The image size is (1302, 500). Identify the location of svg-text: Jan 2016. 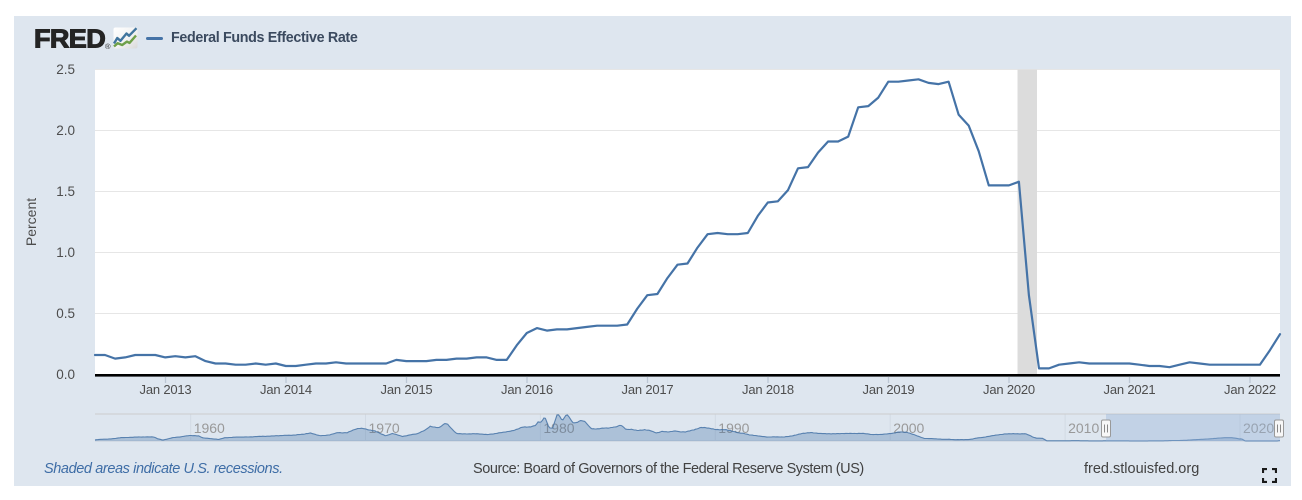
(527, 389).